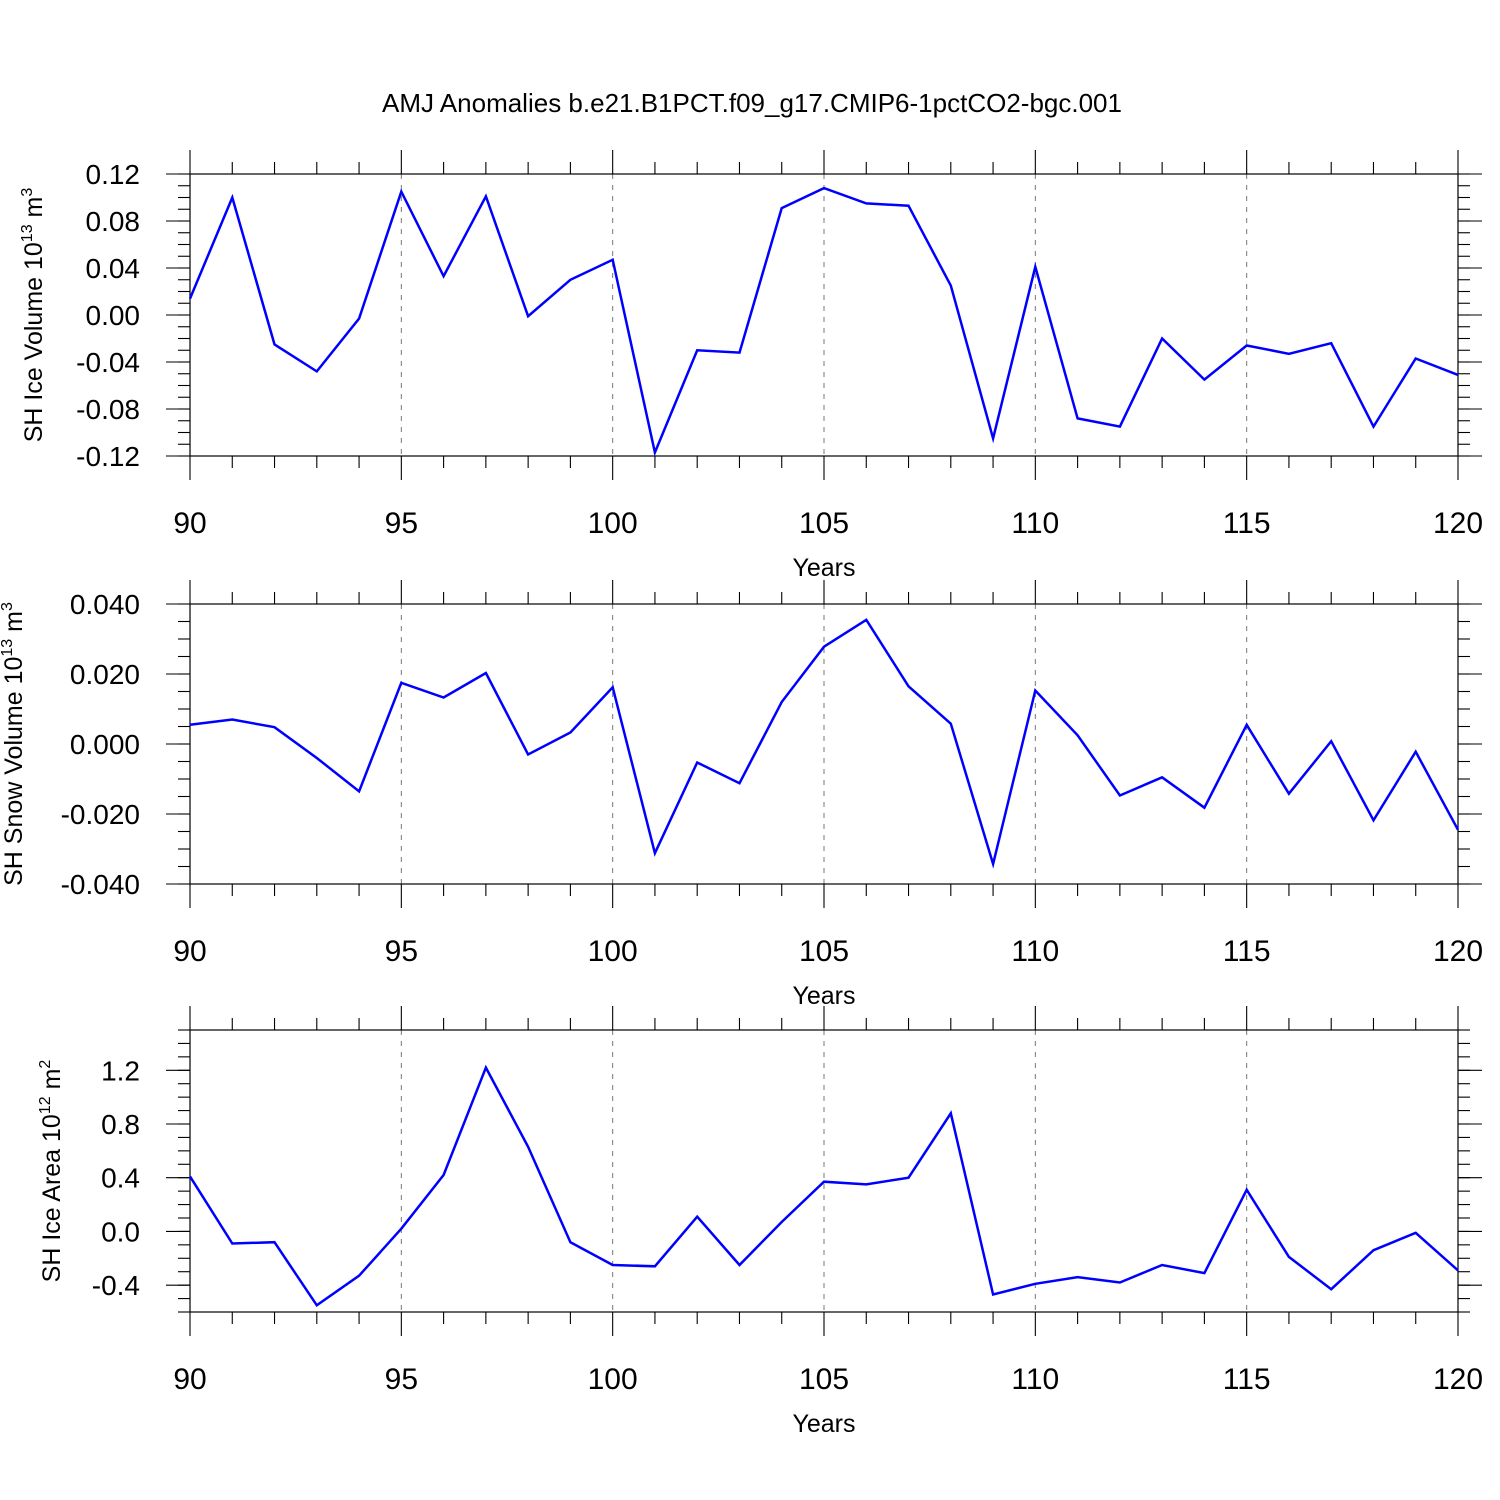  Describe the element at coordinates (120, 1178) in the screenshot. I see `y-tick-label: 0.4` at that location.